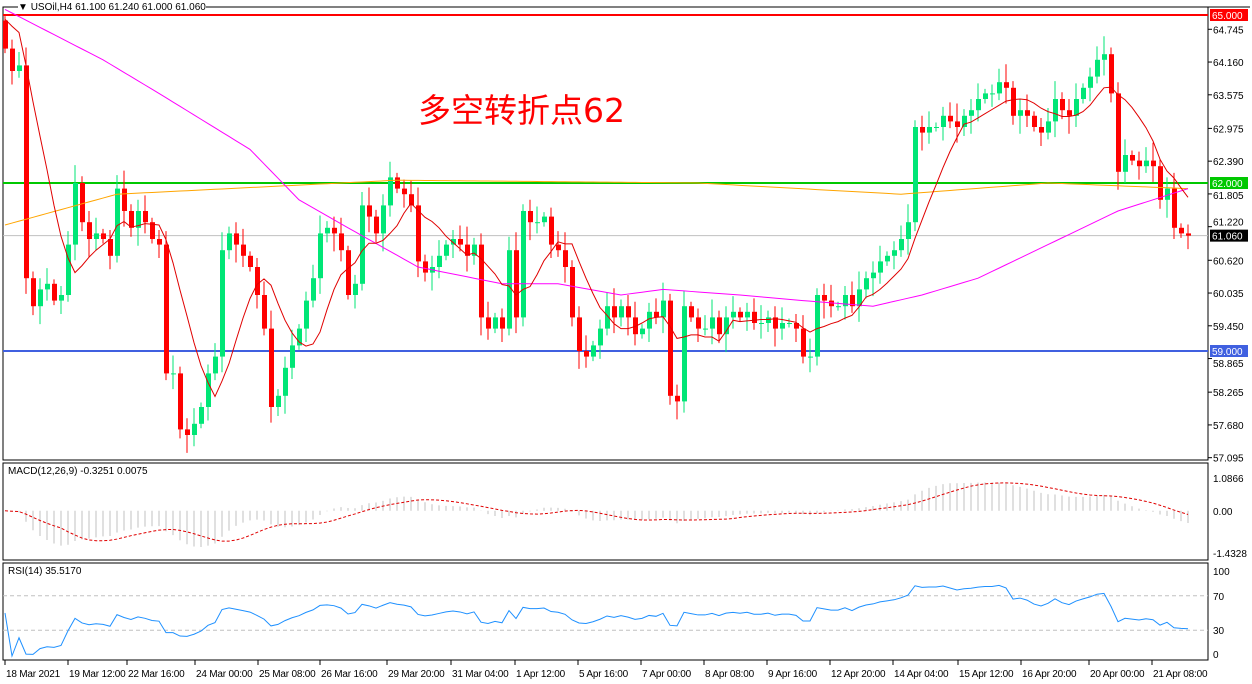  What do you see at coordinates (33, 674) in the screenshot?
I see `x-tick-label: 18 Mar 2021` at bounding box center [33, 674].